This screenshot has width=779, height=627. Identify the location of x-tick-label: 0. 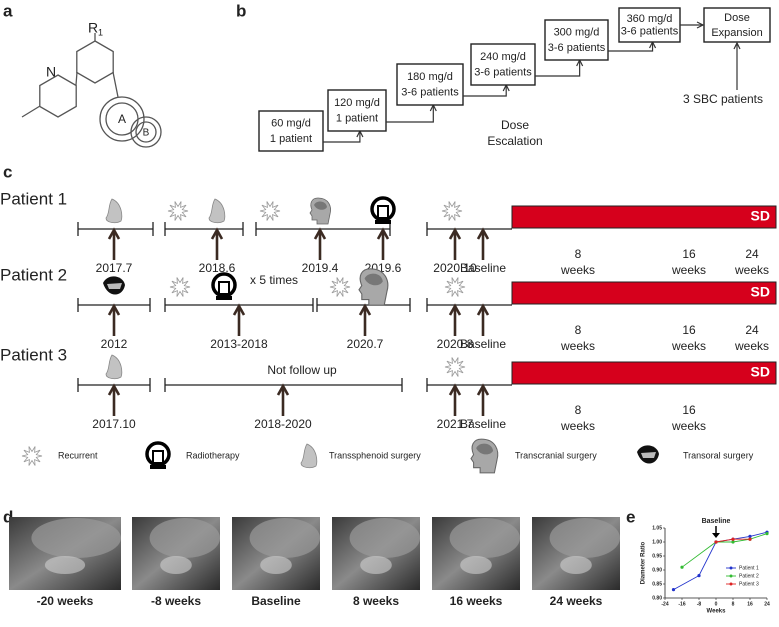
(716, 604).